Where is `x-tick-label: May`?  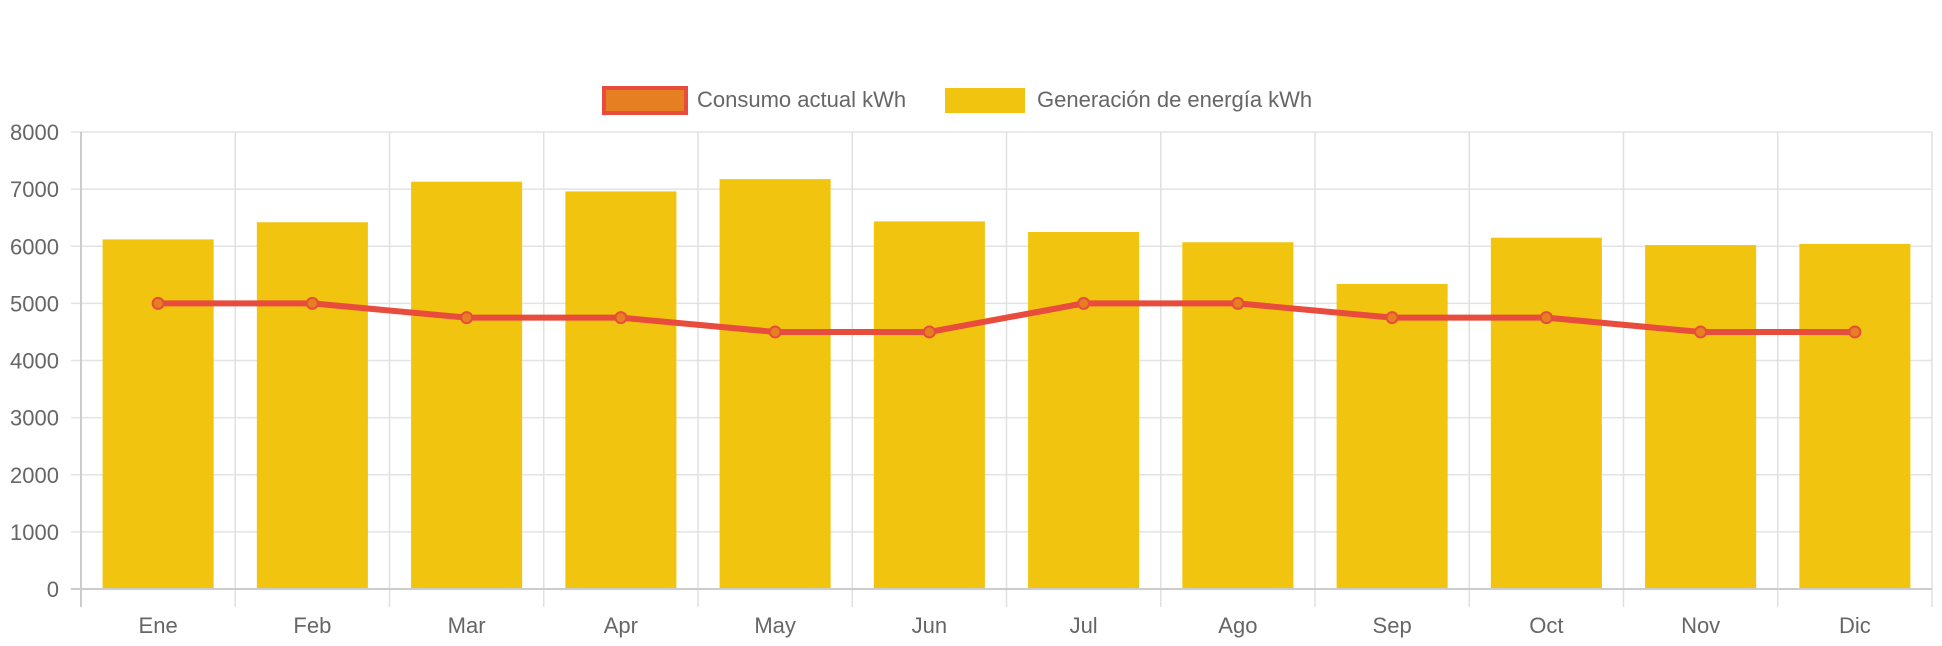 x-tick-label: May is located at coordinates (775, 625).